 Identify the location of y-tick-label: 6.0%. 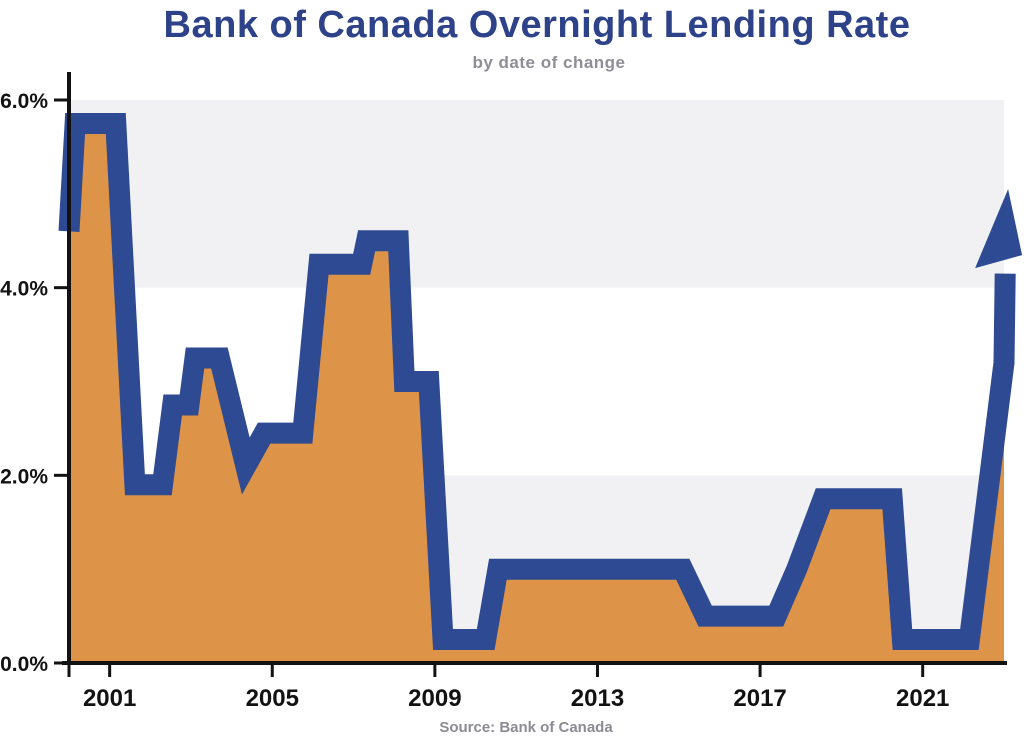
(24, 101).